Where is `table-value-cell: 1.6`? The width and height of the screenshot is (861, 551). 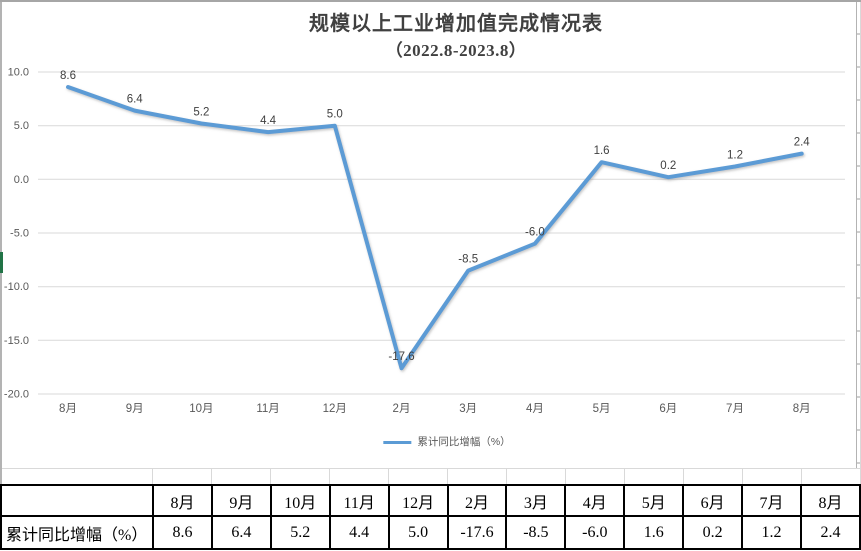 table-value-cell: 1.6 is located at coordinates (654, 532).